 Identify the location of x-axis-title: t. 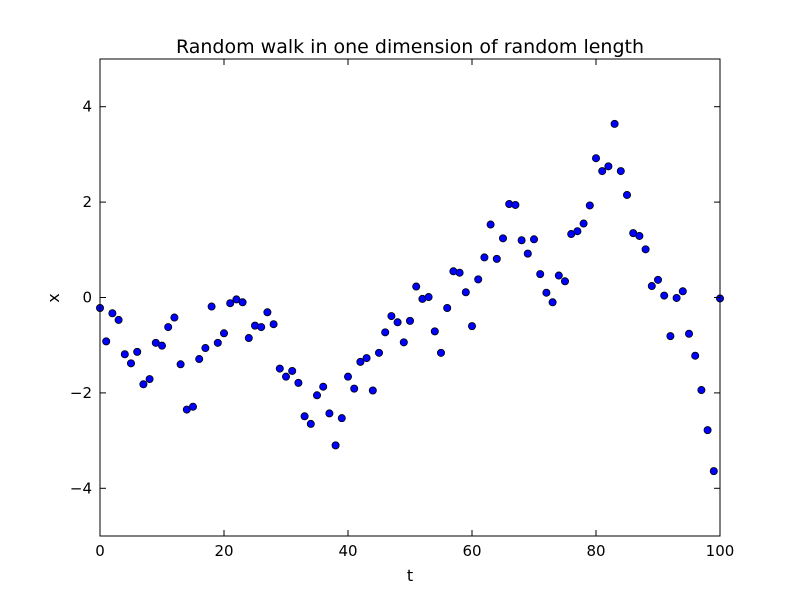
(410, 575).